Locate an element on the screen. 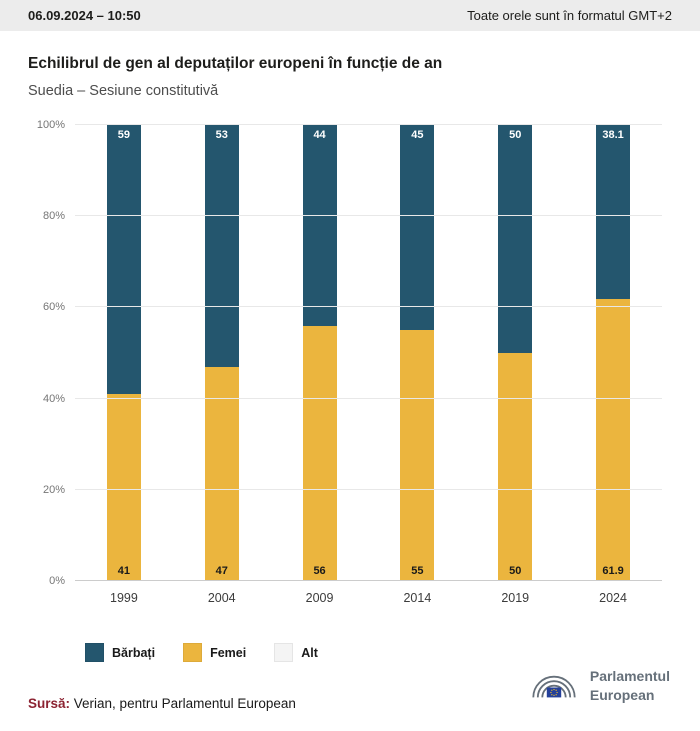 This screenshot has width=700, height=731. legend-label: Alt is located at coordinates (309, 652).